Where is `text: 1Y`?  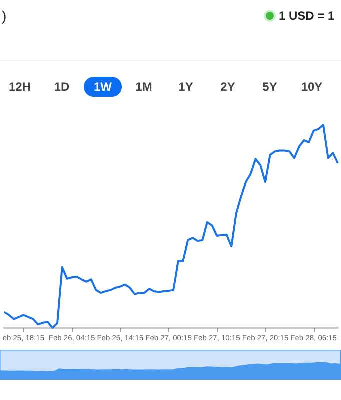 text: 1Y is located at coordinates (186, 87).